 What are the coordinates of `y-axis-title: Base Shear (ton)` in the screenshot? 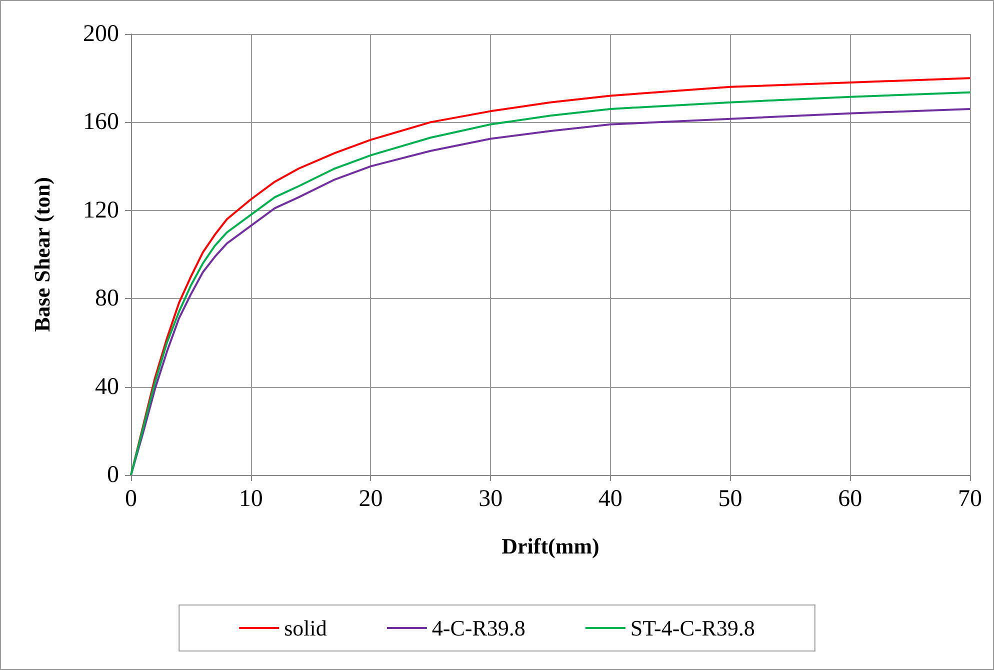 It's located at (42, 254).